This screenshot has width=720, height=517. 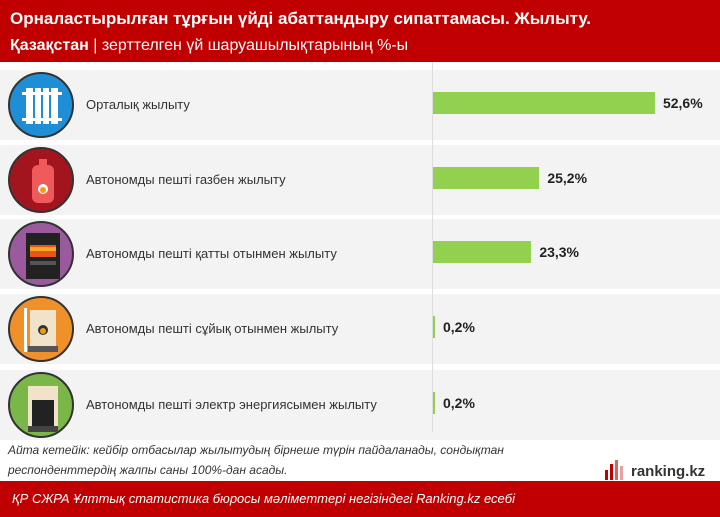 What do you see at coordinates (41, 254) in the screenshot?
I see `stove-icon` at bounding box center [41, 254].